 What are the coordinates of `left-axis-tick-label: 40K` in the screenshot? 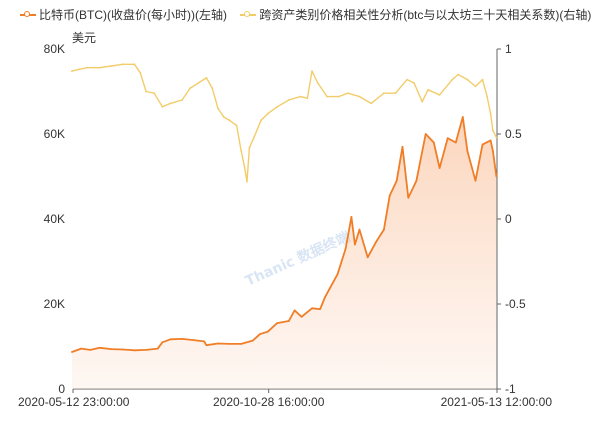 It's located at (54, 219).